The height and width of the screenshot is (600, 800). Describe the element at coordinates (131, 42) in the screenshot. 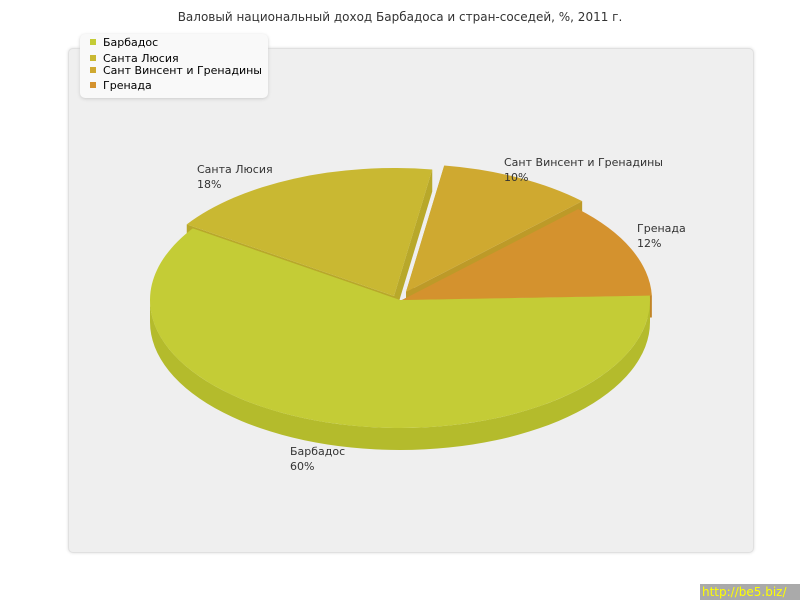

I see `legend-label: Барбадос` at that location.